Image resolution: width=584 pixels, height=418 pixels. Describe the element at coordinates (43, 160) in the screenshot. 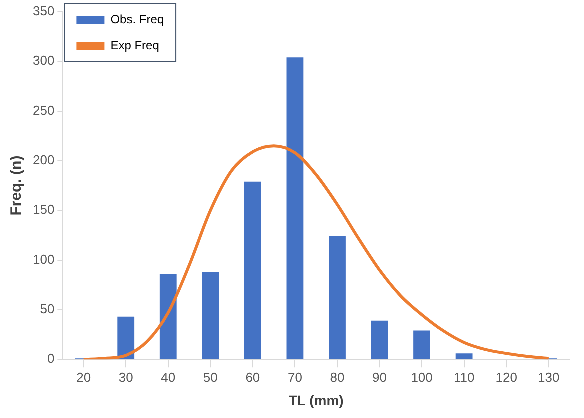

I see `y-tick-label: 200` at that location.